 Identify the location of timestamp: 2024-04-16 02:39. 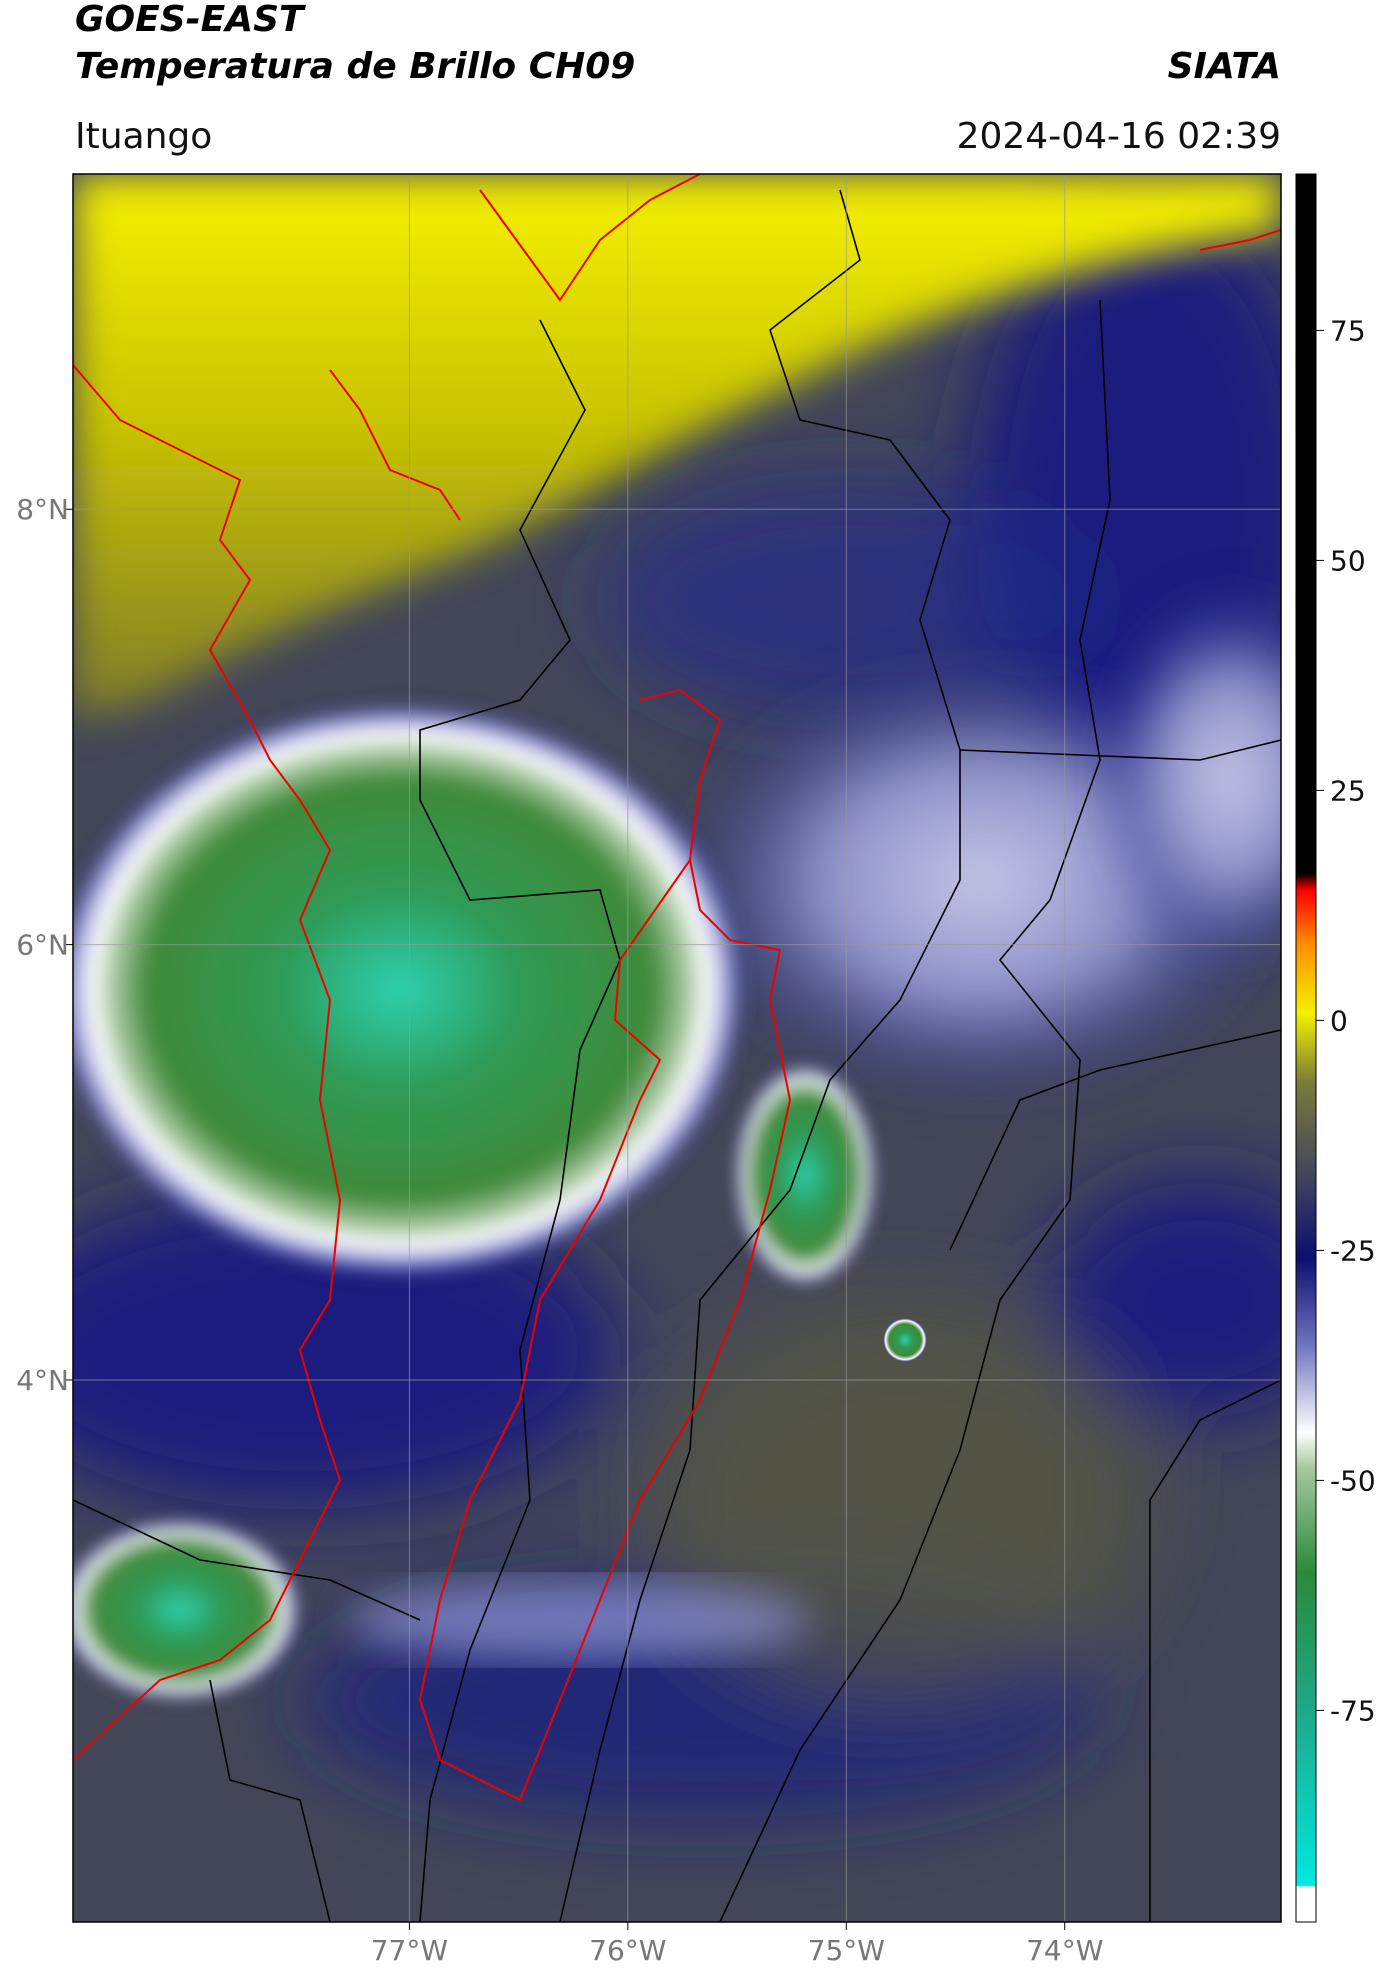
(1119, 136).